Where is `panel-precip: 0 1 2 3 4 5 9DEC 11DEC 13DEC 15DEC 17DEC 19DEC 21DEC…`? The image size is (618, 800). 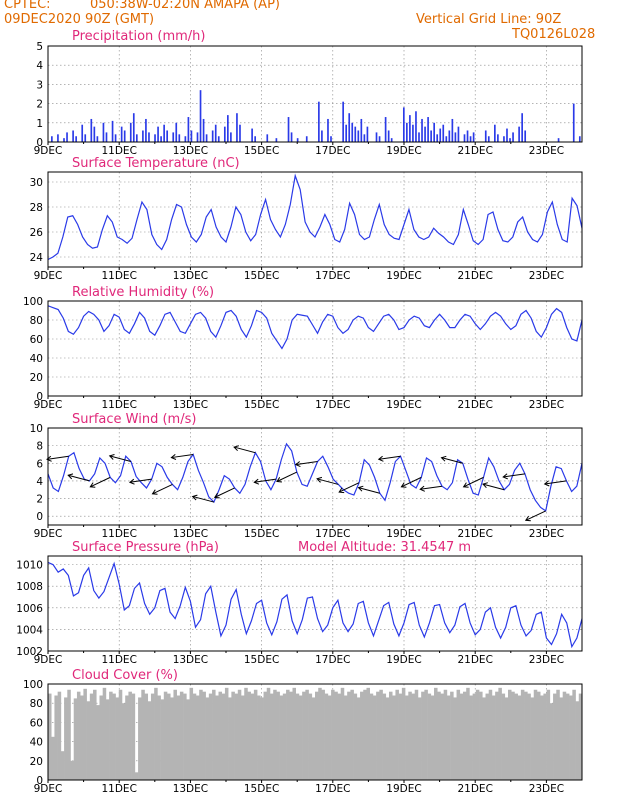 panel-precip: 0 1 2 3 4 5 9DEC 11DEC 13DEC 15DEC 17DEC 19DEC 21DEC… is located at coordinates (308, 93).